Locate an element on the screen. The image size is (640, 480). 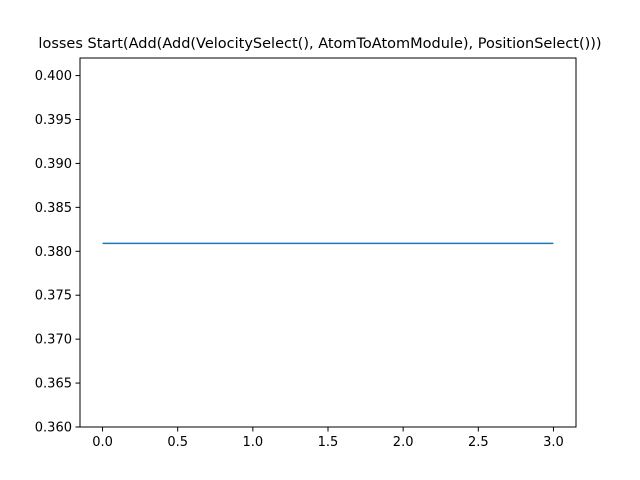
y-tick-label: 0.360 is located at coordinates (53, 428).